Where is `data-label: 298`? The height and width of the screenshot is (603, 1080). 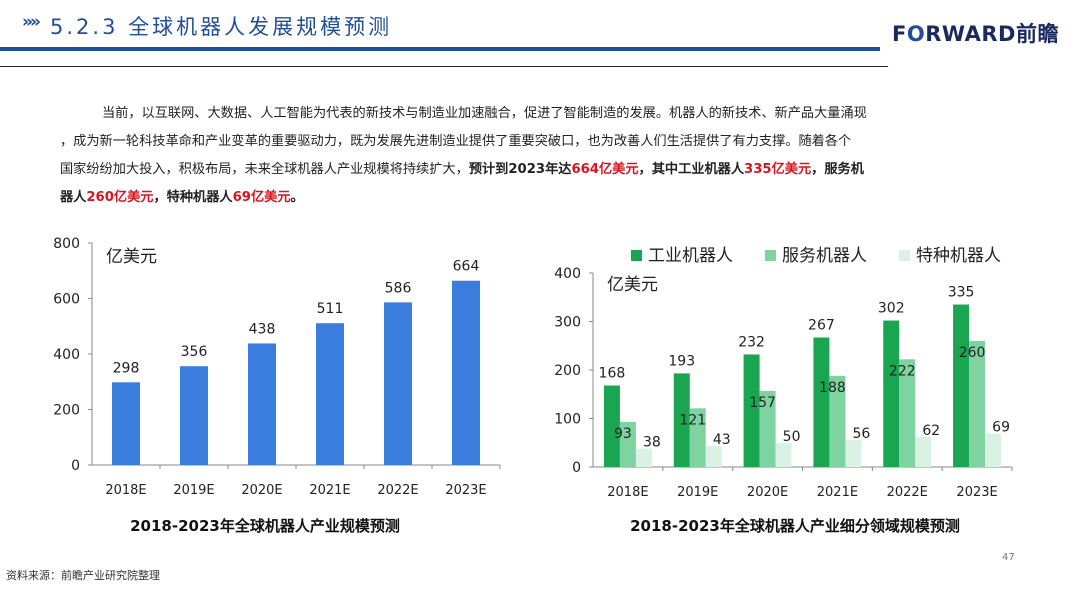 data-label: 298 is located at coordinates (126, 368).